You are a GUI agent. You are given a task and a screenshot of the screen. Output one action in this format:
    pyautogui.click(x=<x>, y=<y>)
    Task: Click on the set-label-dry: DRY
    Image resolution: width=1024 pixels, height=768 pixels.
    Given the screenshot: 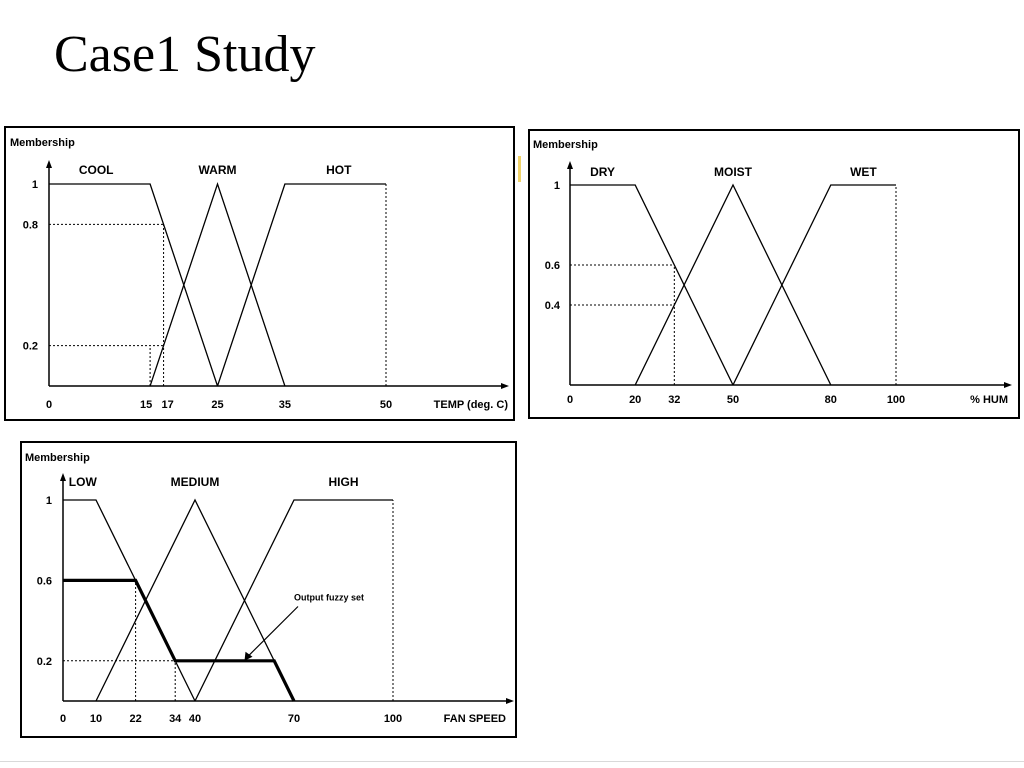 What is the action you would take?
    pyautogui.click(x=602, y=172)
    